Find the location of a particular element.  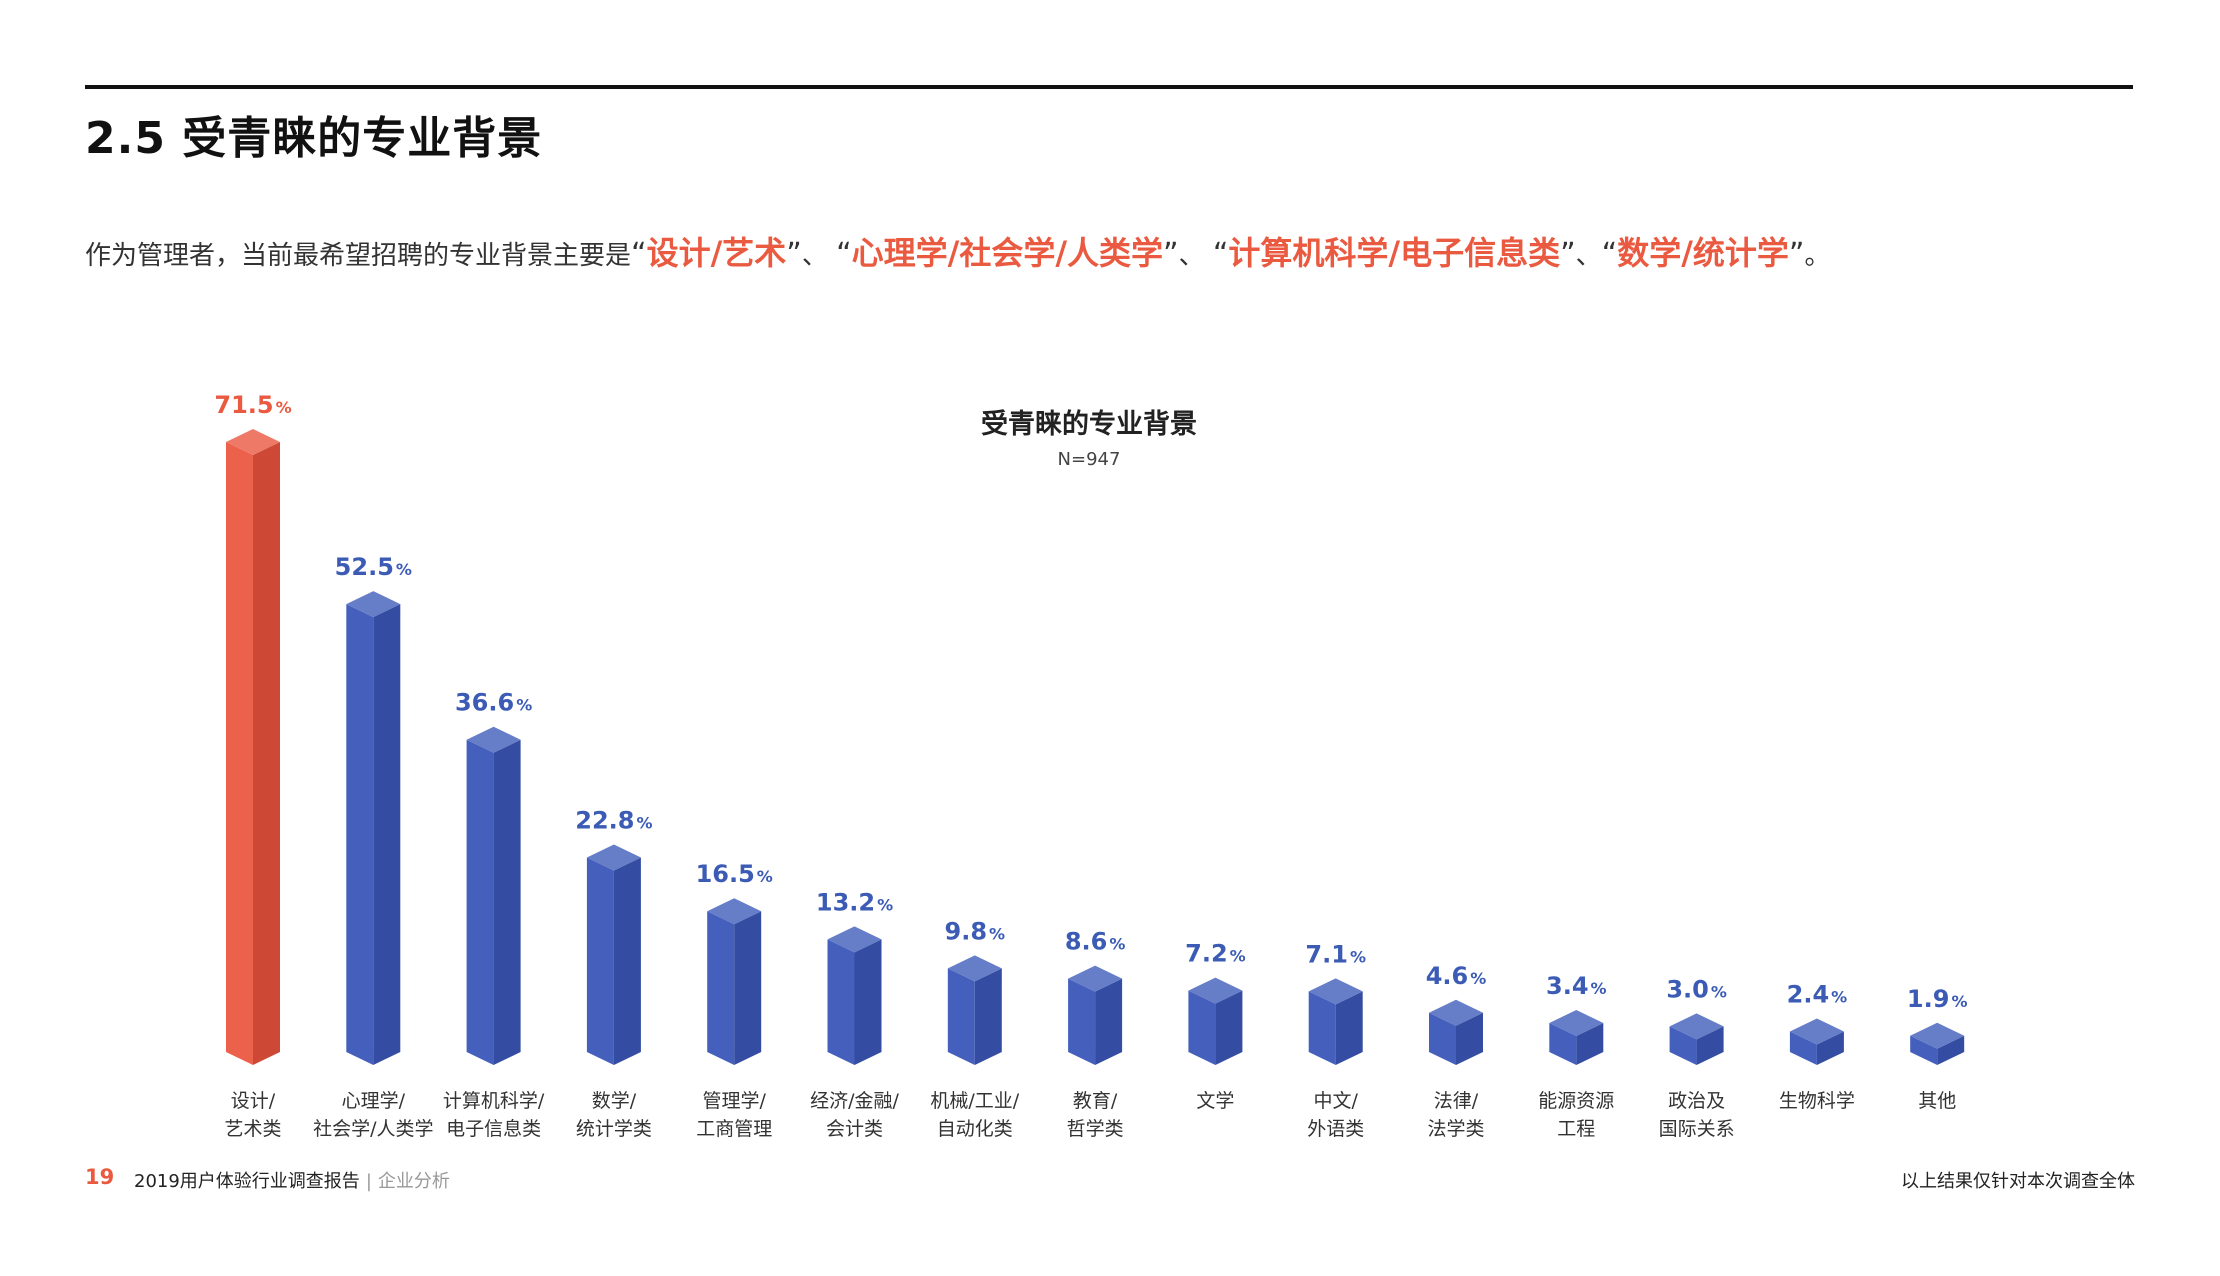

value-label: 4.6% is located at coordinates (1456, 976).